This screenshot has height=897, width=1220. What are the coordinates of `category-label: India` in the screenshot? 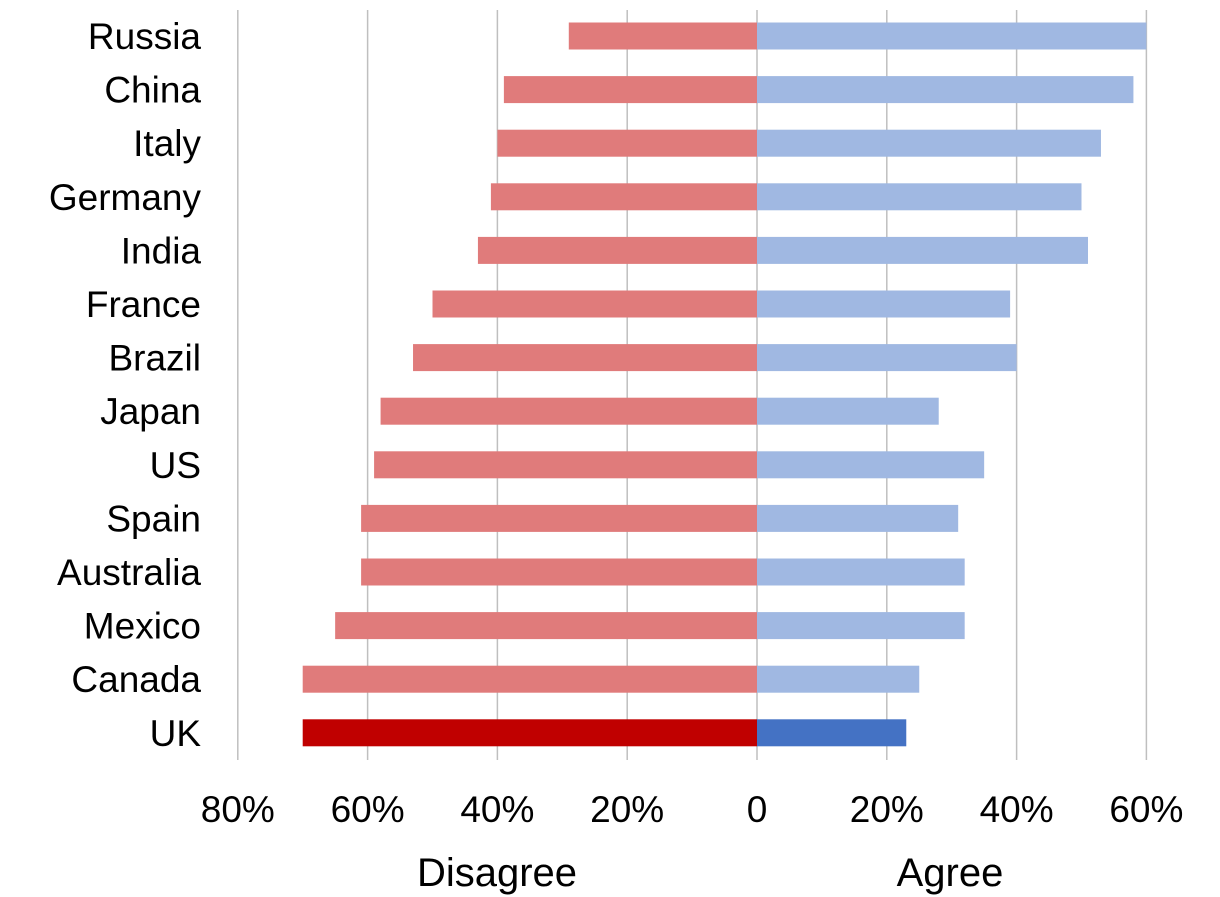 It's located at (161, 250).